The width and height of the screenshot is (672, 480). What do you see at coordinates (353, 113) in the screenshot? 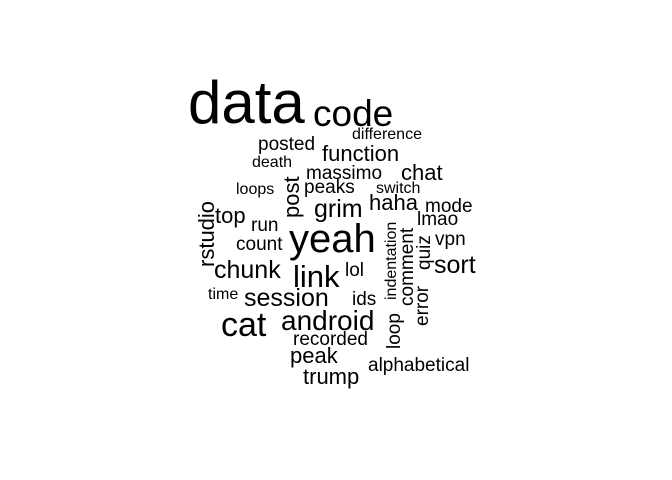
I see `word-code: code` at bounding box center [353, 113].